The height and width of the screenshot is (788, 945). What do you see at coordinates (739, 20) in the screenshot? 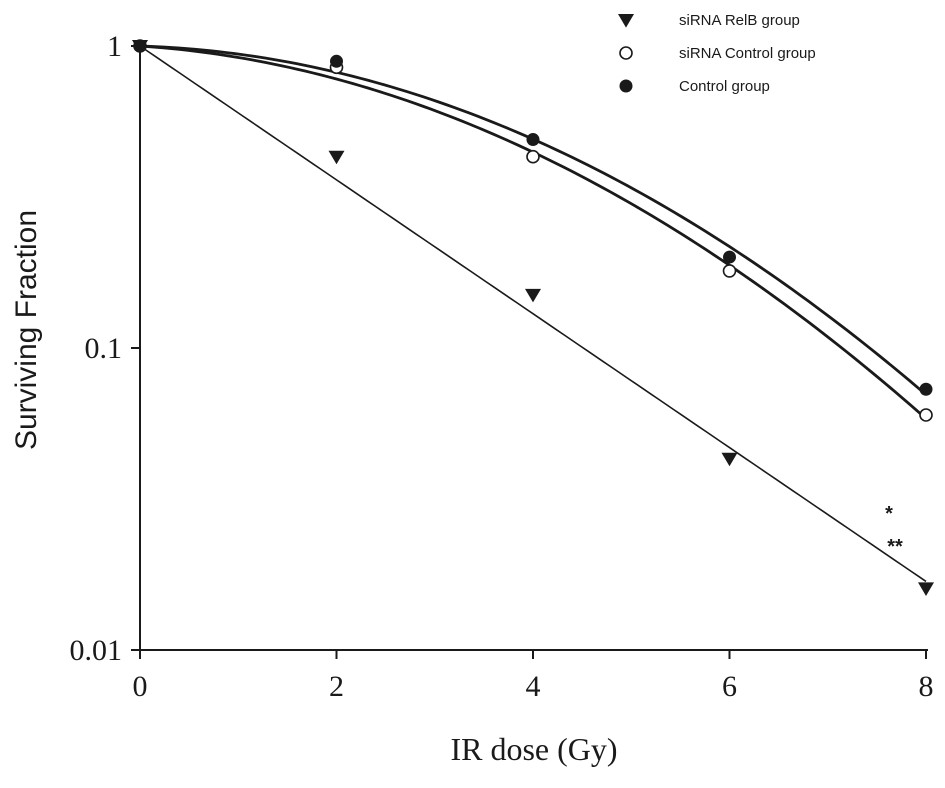
I see `legend-label-series-1: siRNA RelB group` at bounding box center [739, 20].